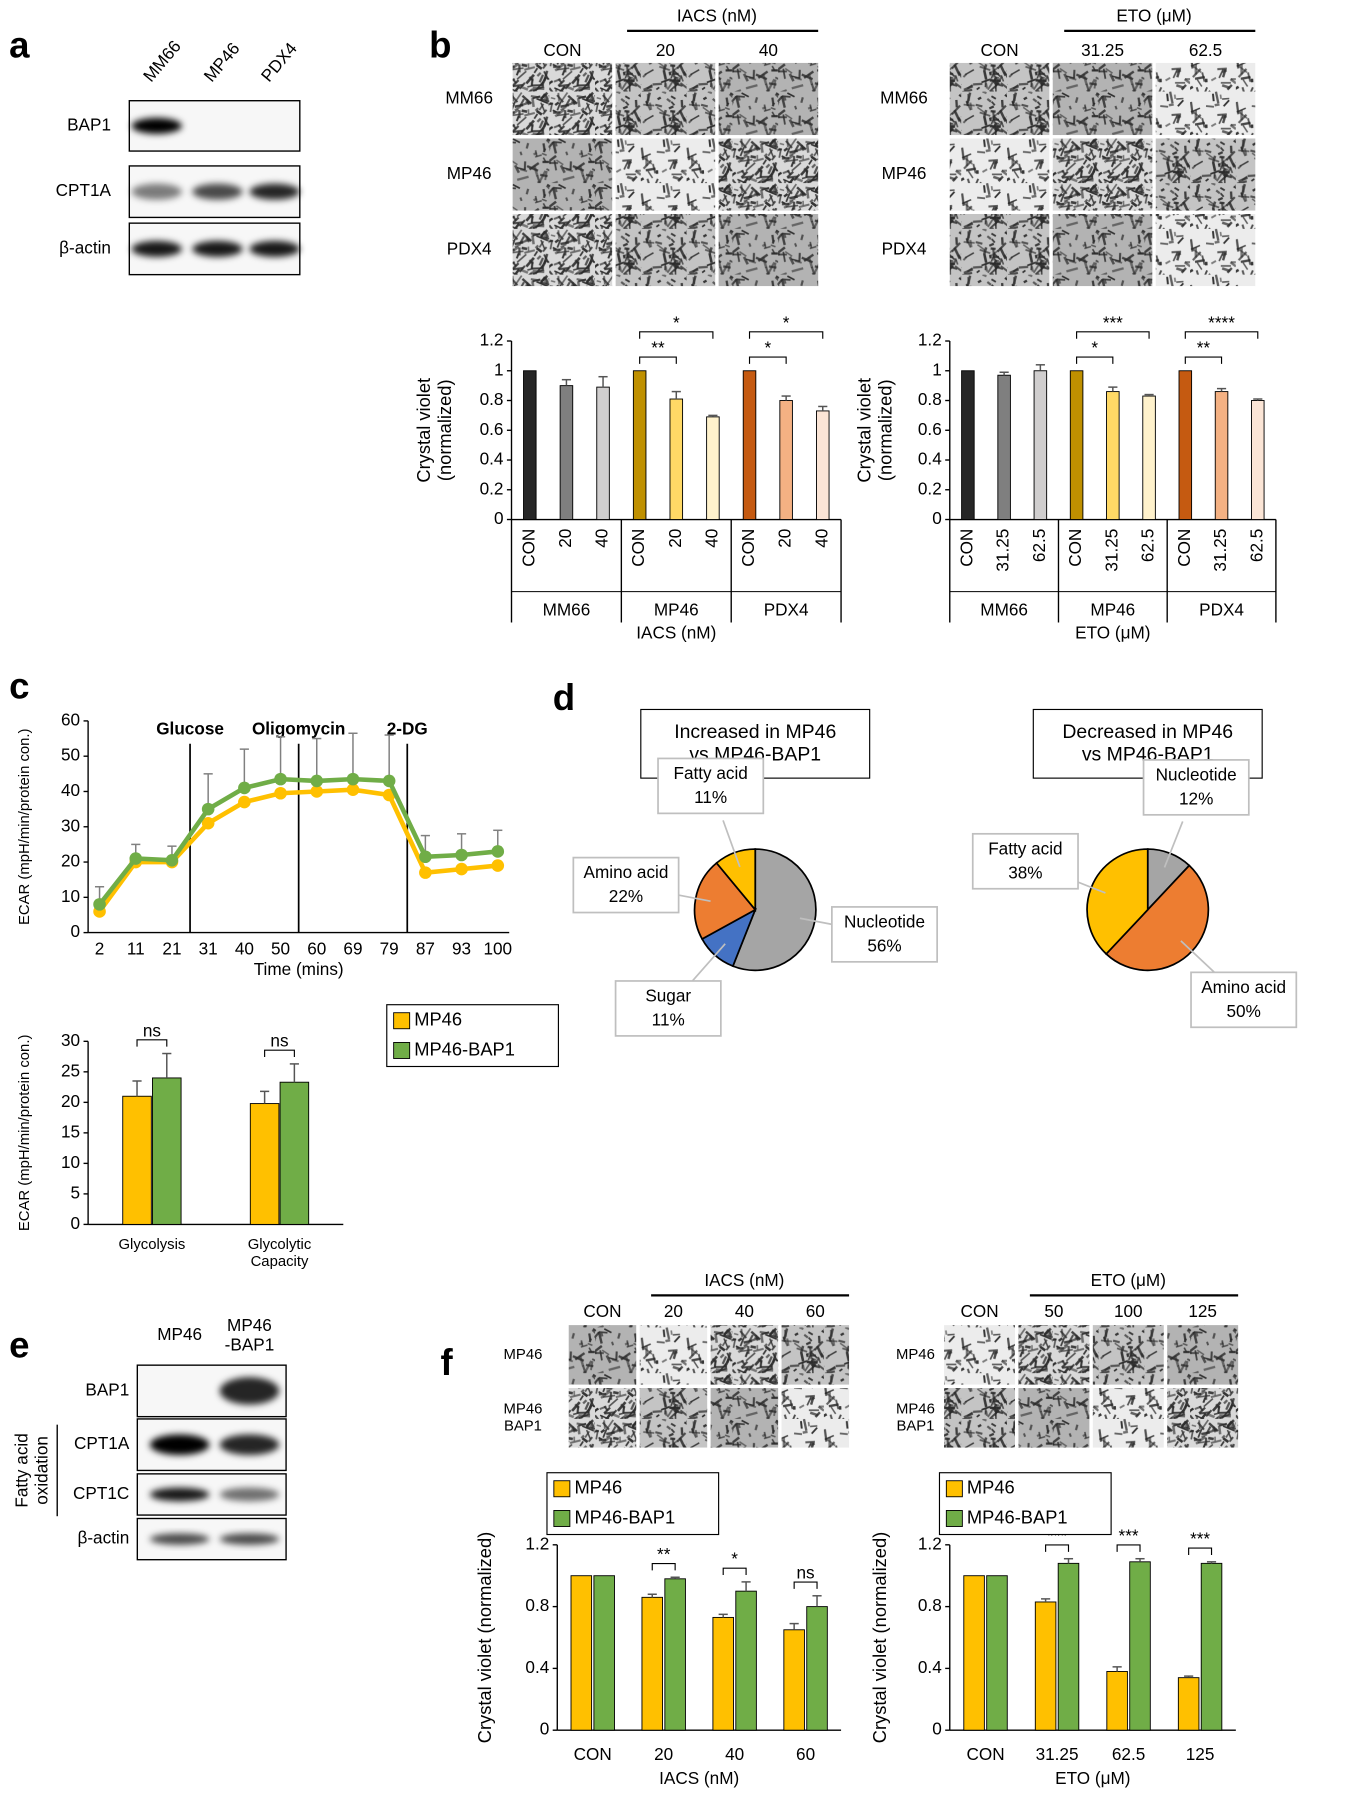 This screenshot has width=1356, height=1800. What do you see at coordinates (1092, 1778) in the screenshot?
I see `x-axis-label: ETO (μM)` at bounding box center [1092, 1778].